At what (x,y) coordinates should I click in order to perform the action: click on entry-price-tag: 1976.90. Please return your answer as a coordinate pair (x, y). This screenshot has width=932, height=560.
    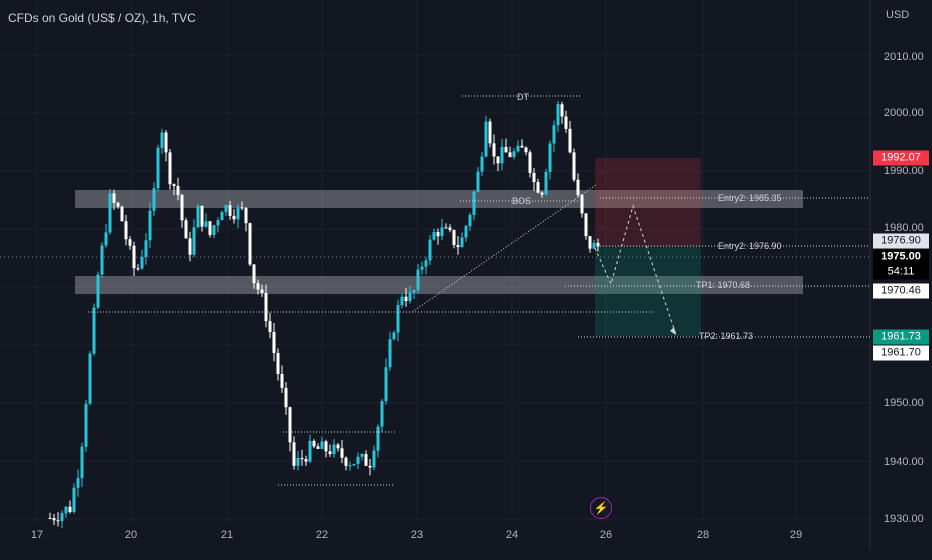
    Looking at the image, I should click on (901, 241).